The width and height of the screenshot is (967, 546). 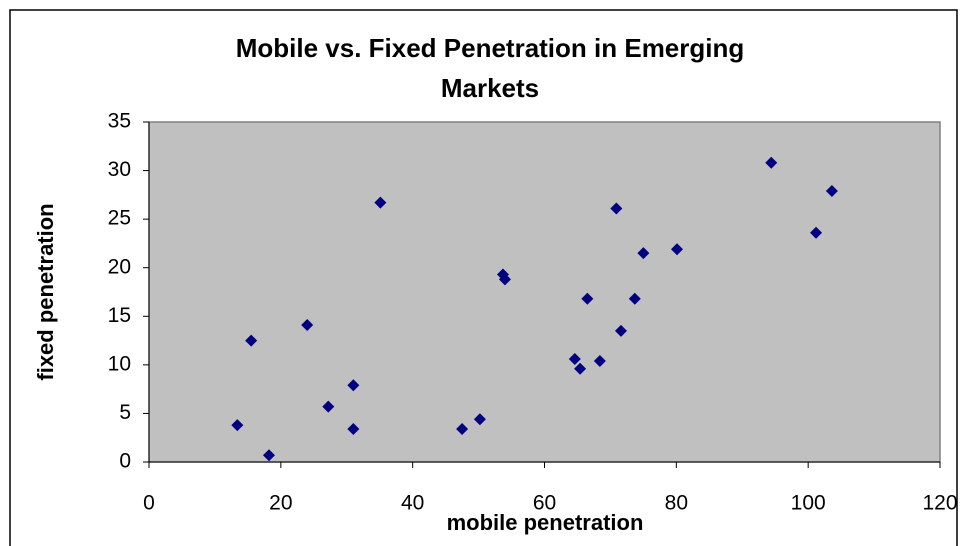 What do you see at coordinates (125, 461) in the screenshot?
I see `y-tick-label: 0` at bounding box center [125, 461].